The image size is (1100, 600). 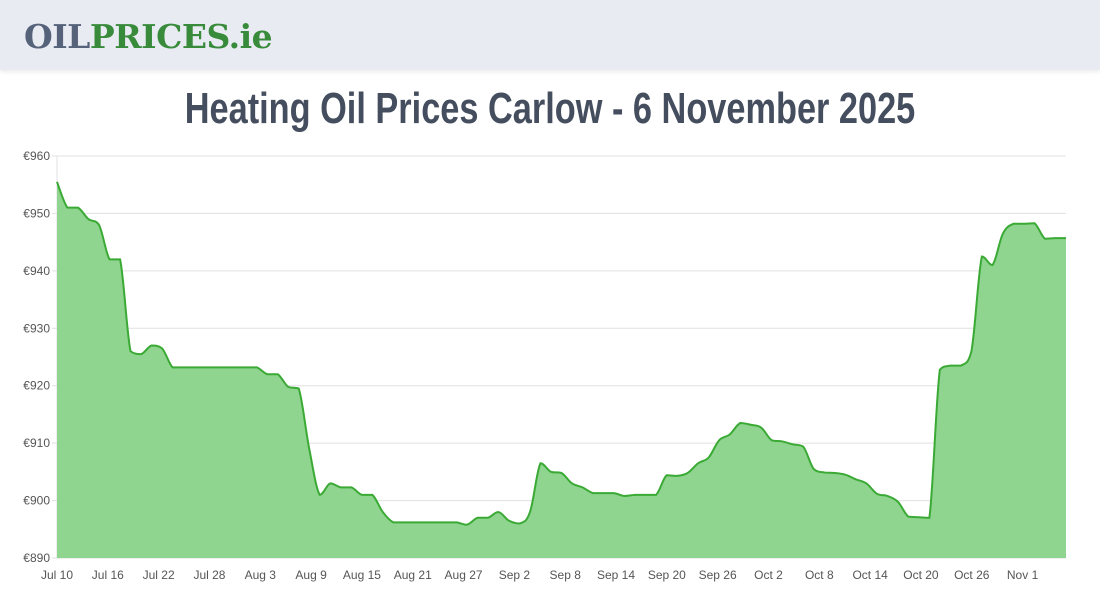 I want to click on site-logo: OILPRICES.ie, so click(x=148, y=37).